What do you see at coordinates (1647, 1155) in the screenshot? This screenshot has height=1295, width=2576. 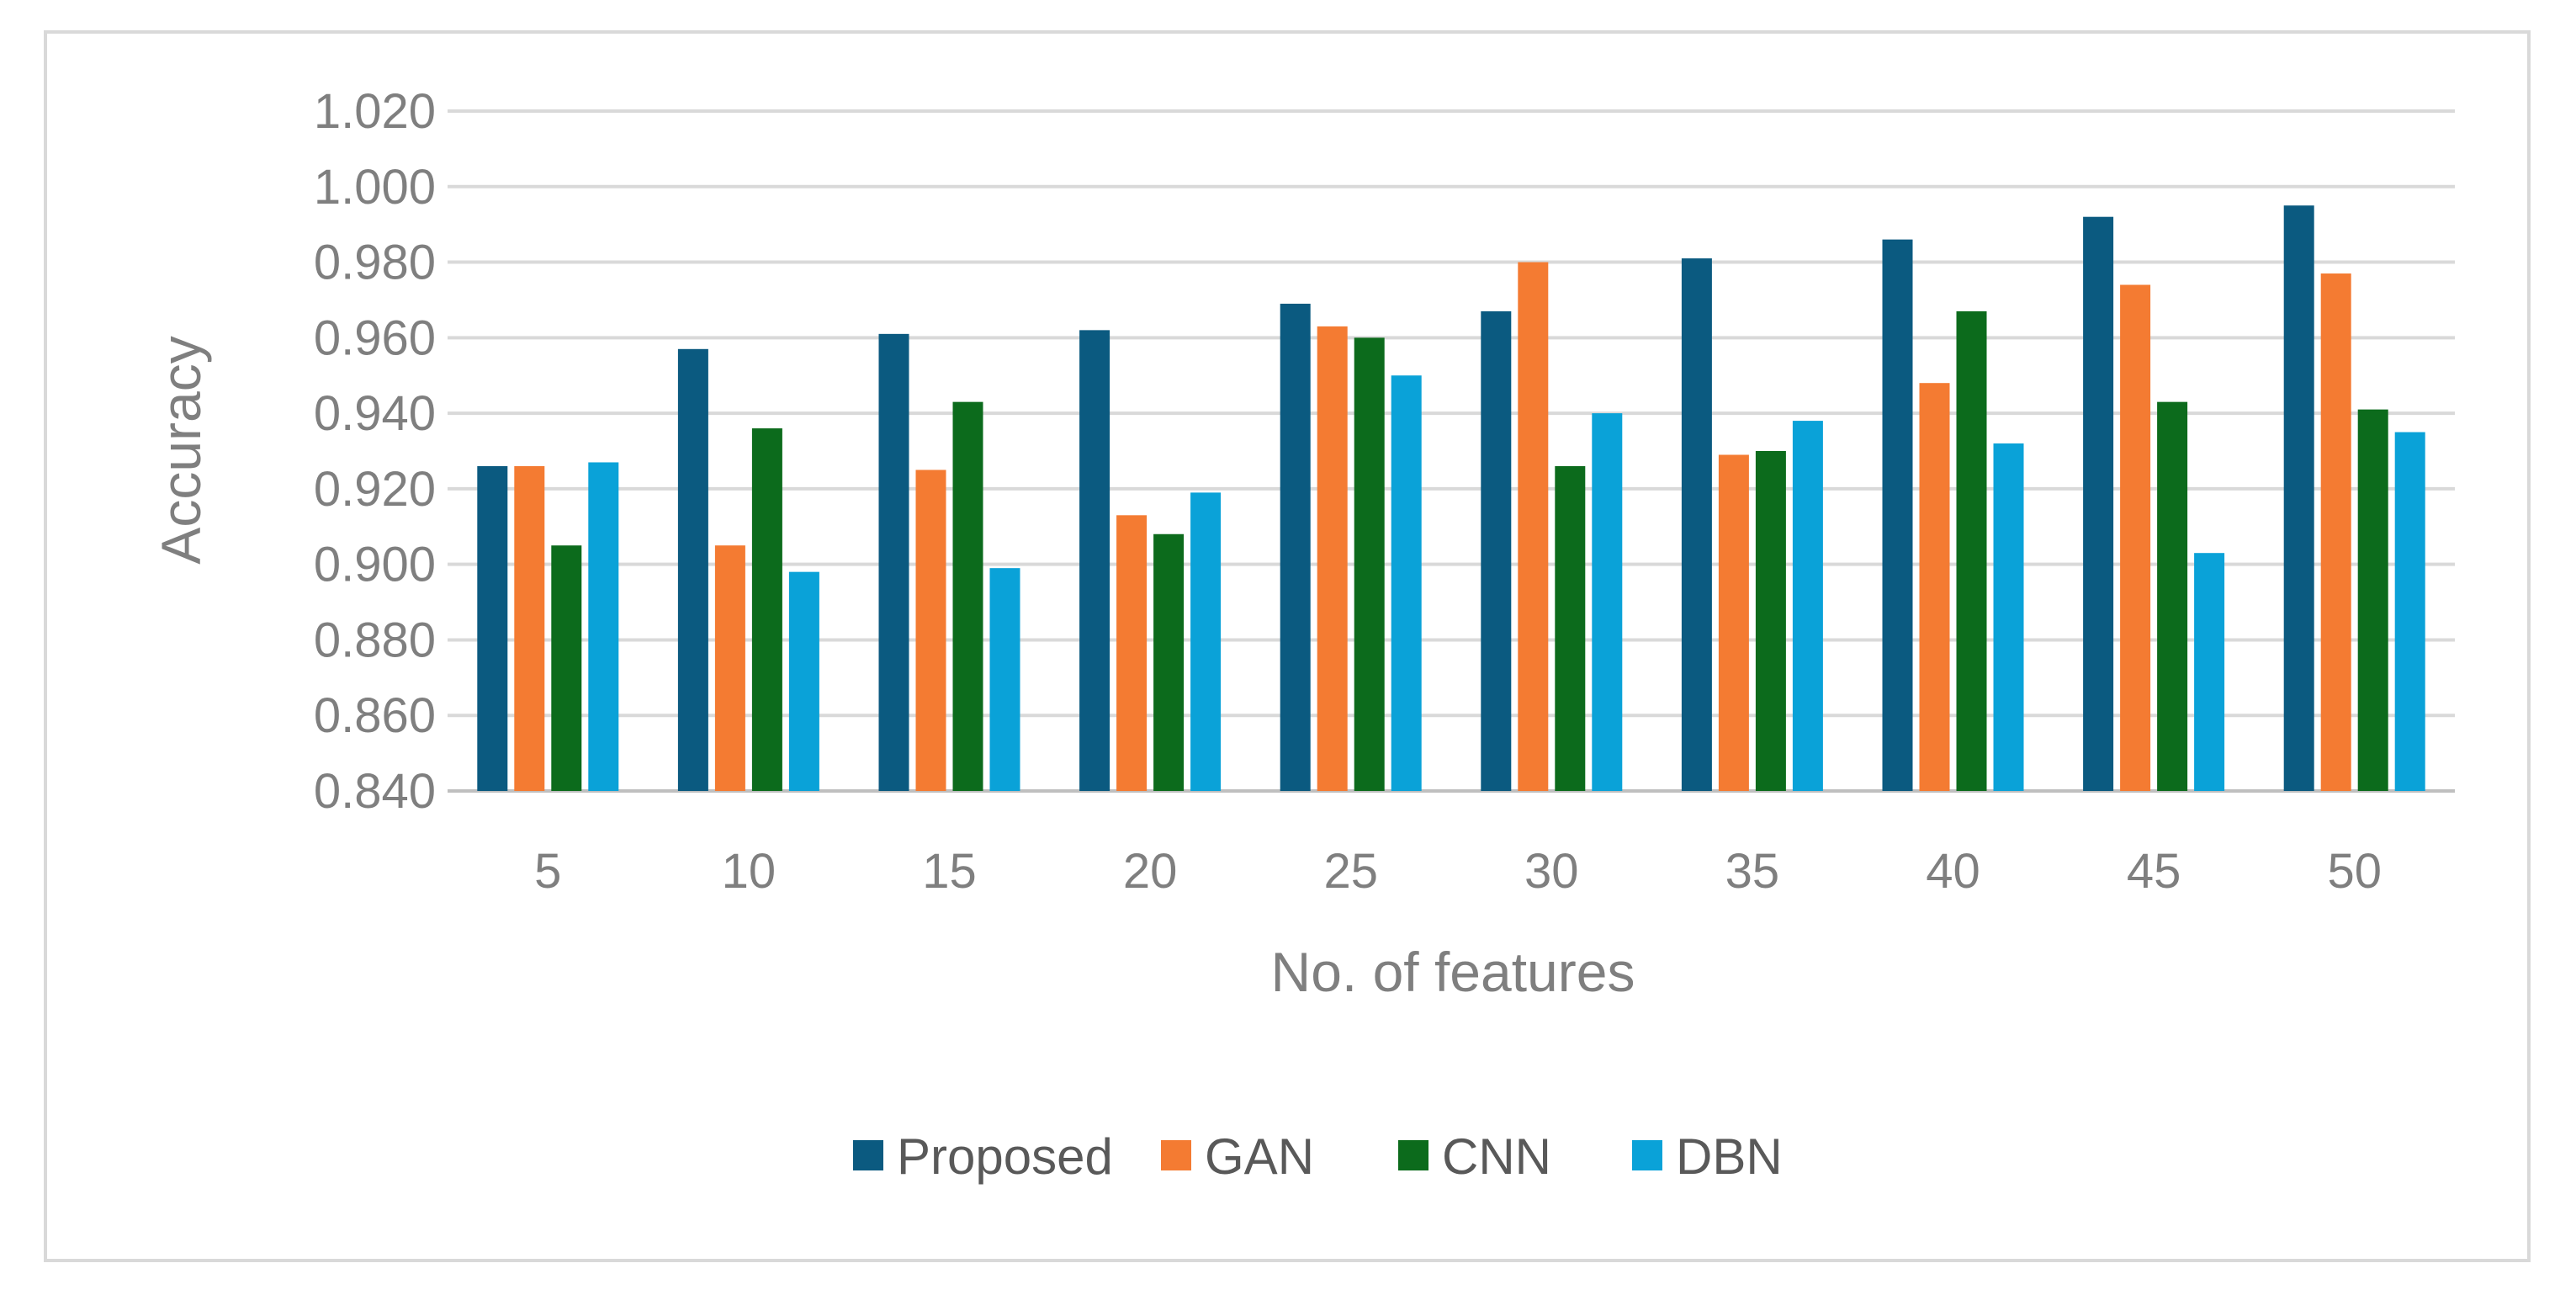 I see `legend-swatch-dbn` at bounding box center [1647, 1155].